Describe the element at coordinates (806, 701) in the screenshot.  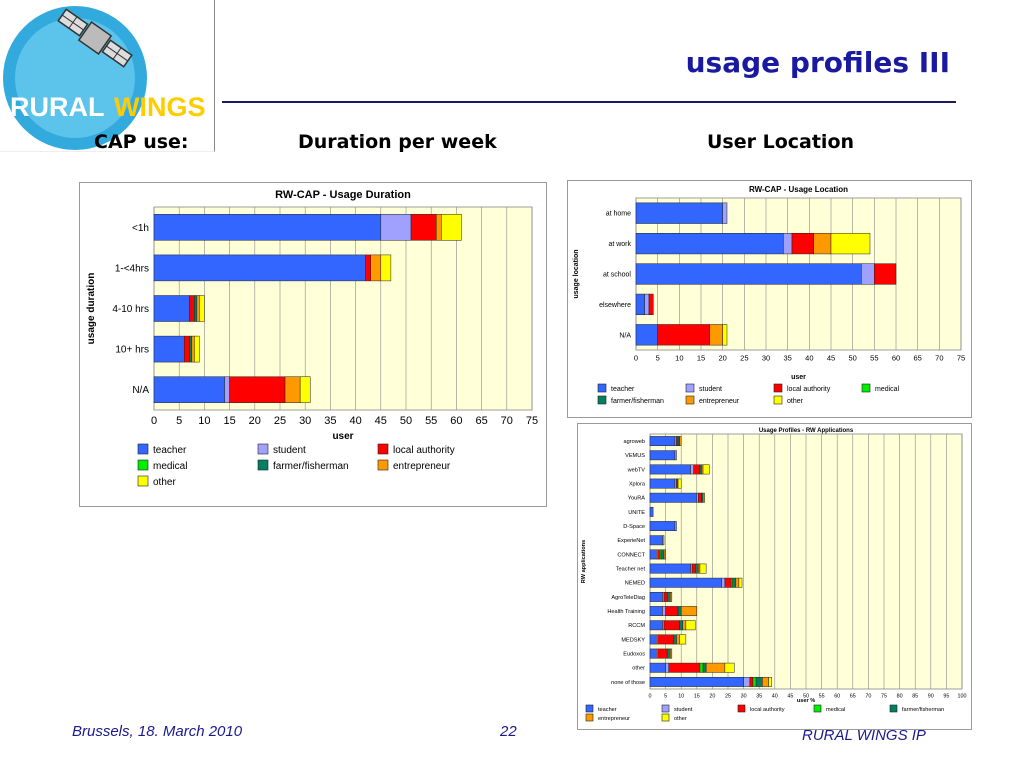
I see `x-axis-label: user %` at that location.